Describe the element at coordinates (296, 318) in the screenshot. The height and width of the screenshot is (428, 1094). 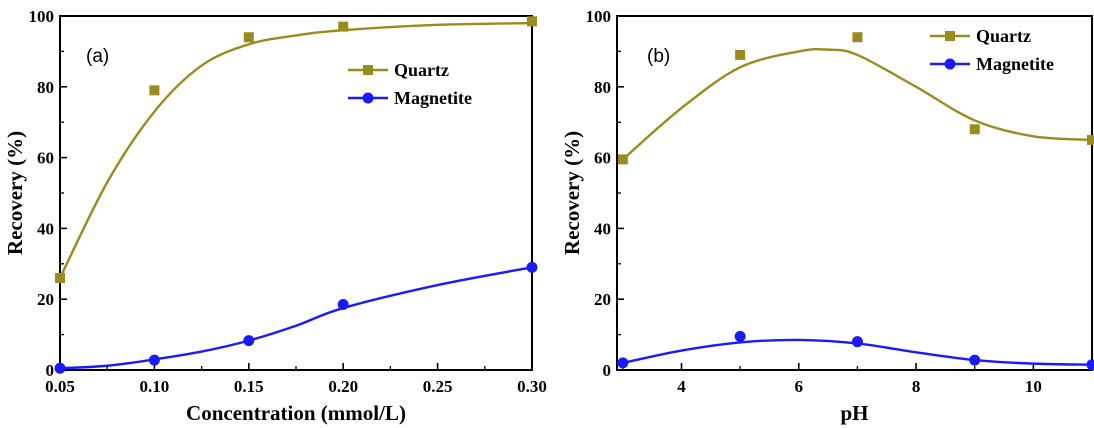
I see `panel-a-magnetite-fit-line` at that location.